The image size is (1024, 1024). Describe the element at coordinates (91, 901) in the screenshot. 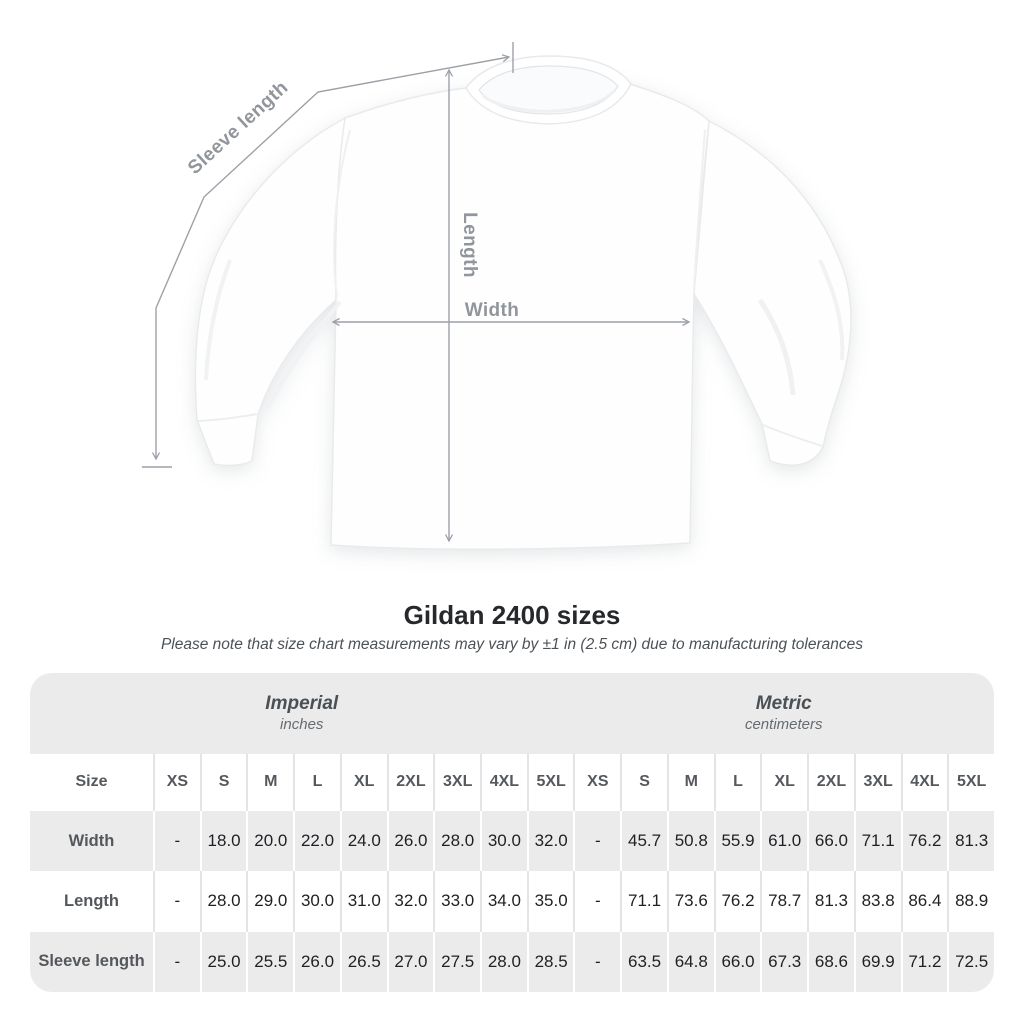

I see `row-label: Length` at that location.